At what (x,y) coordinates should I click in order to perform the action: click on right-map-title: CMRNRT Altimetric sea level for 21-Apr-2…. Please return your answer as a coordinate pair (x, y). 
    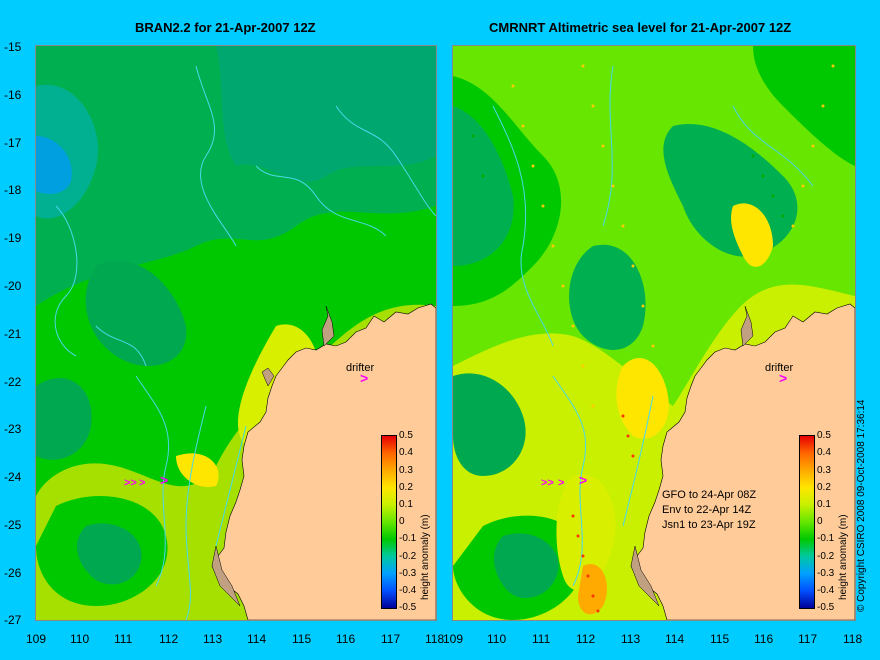
    Looking at the image, I should click on (640, 27).